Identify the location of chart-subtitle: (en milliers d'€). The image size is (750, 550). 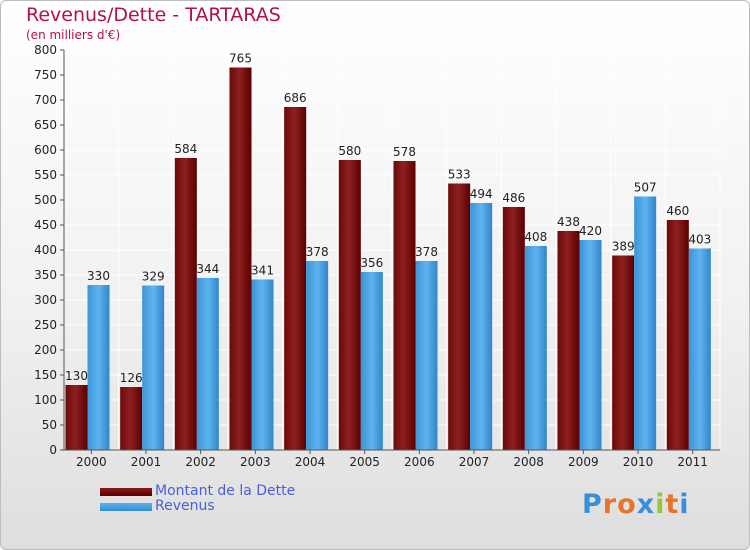
(73, 35).